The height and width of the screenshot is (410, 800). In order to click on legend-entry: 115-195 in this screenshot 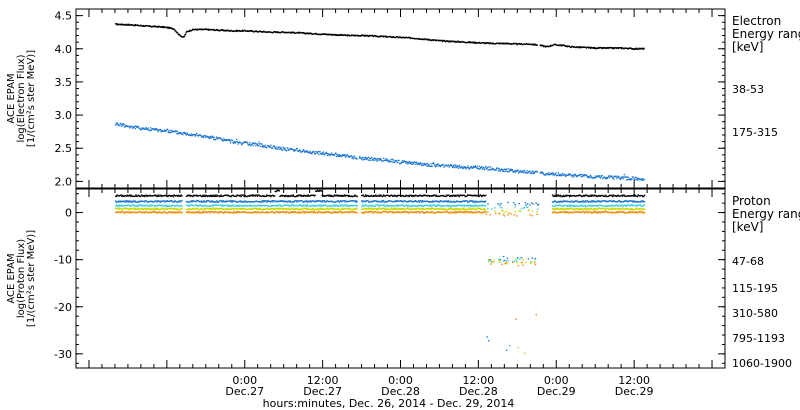, I will do `click(755, 288)`.